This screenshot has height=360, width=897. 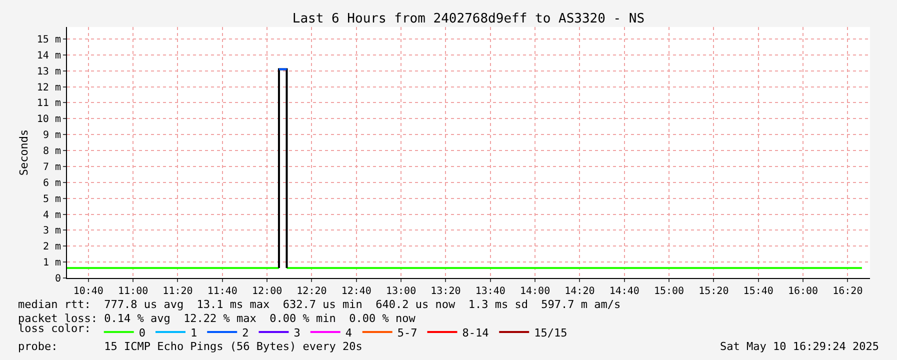 What do you see at coordinates (535, 291) in the screenshot?
I see `x-tick-label: 14:00` at bounding box center [535, 291].